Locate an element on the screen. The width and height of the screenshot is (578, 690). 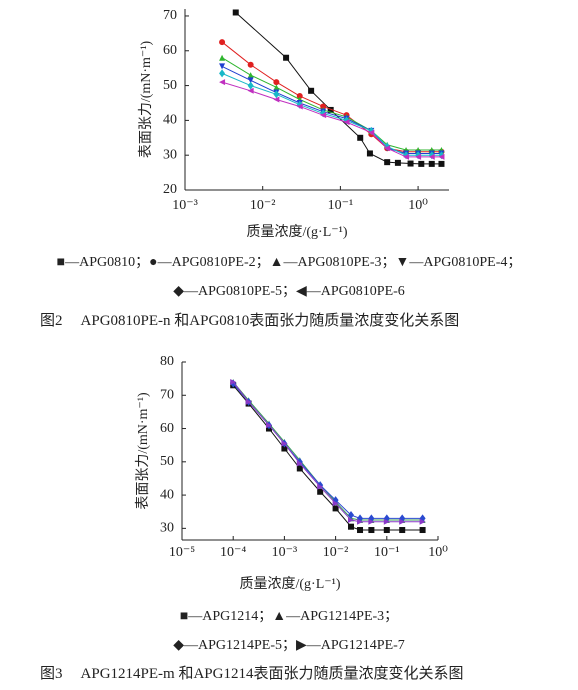
legend-entry: APG1214PE-3 is located at coordinates (342, 616).